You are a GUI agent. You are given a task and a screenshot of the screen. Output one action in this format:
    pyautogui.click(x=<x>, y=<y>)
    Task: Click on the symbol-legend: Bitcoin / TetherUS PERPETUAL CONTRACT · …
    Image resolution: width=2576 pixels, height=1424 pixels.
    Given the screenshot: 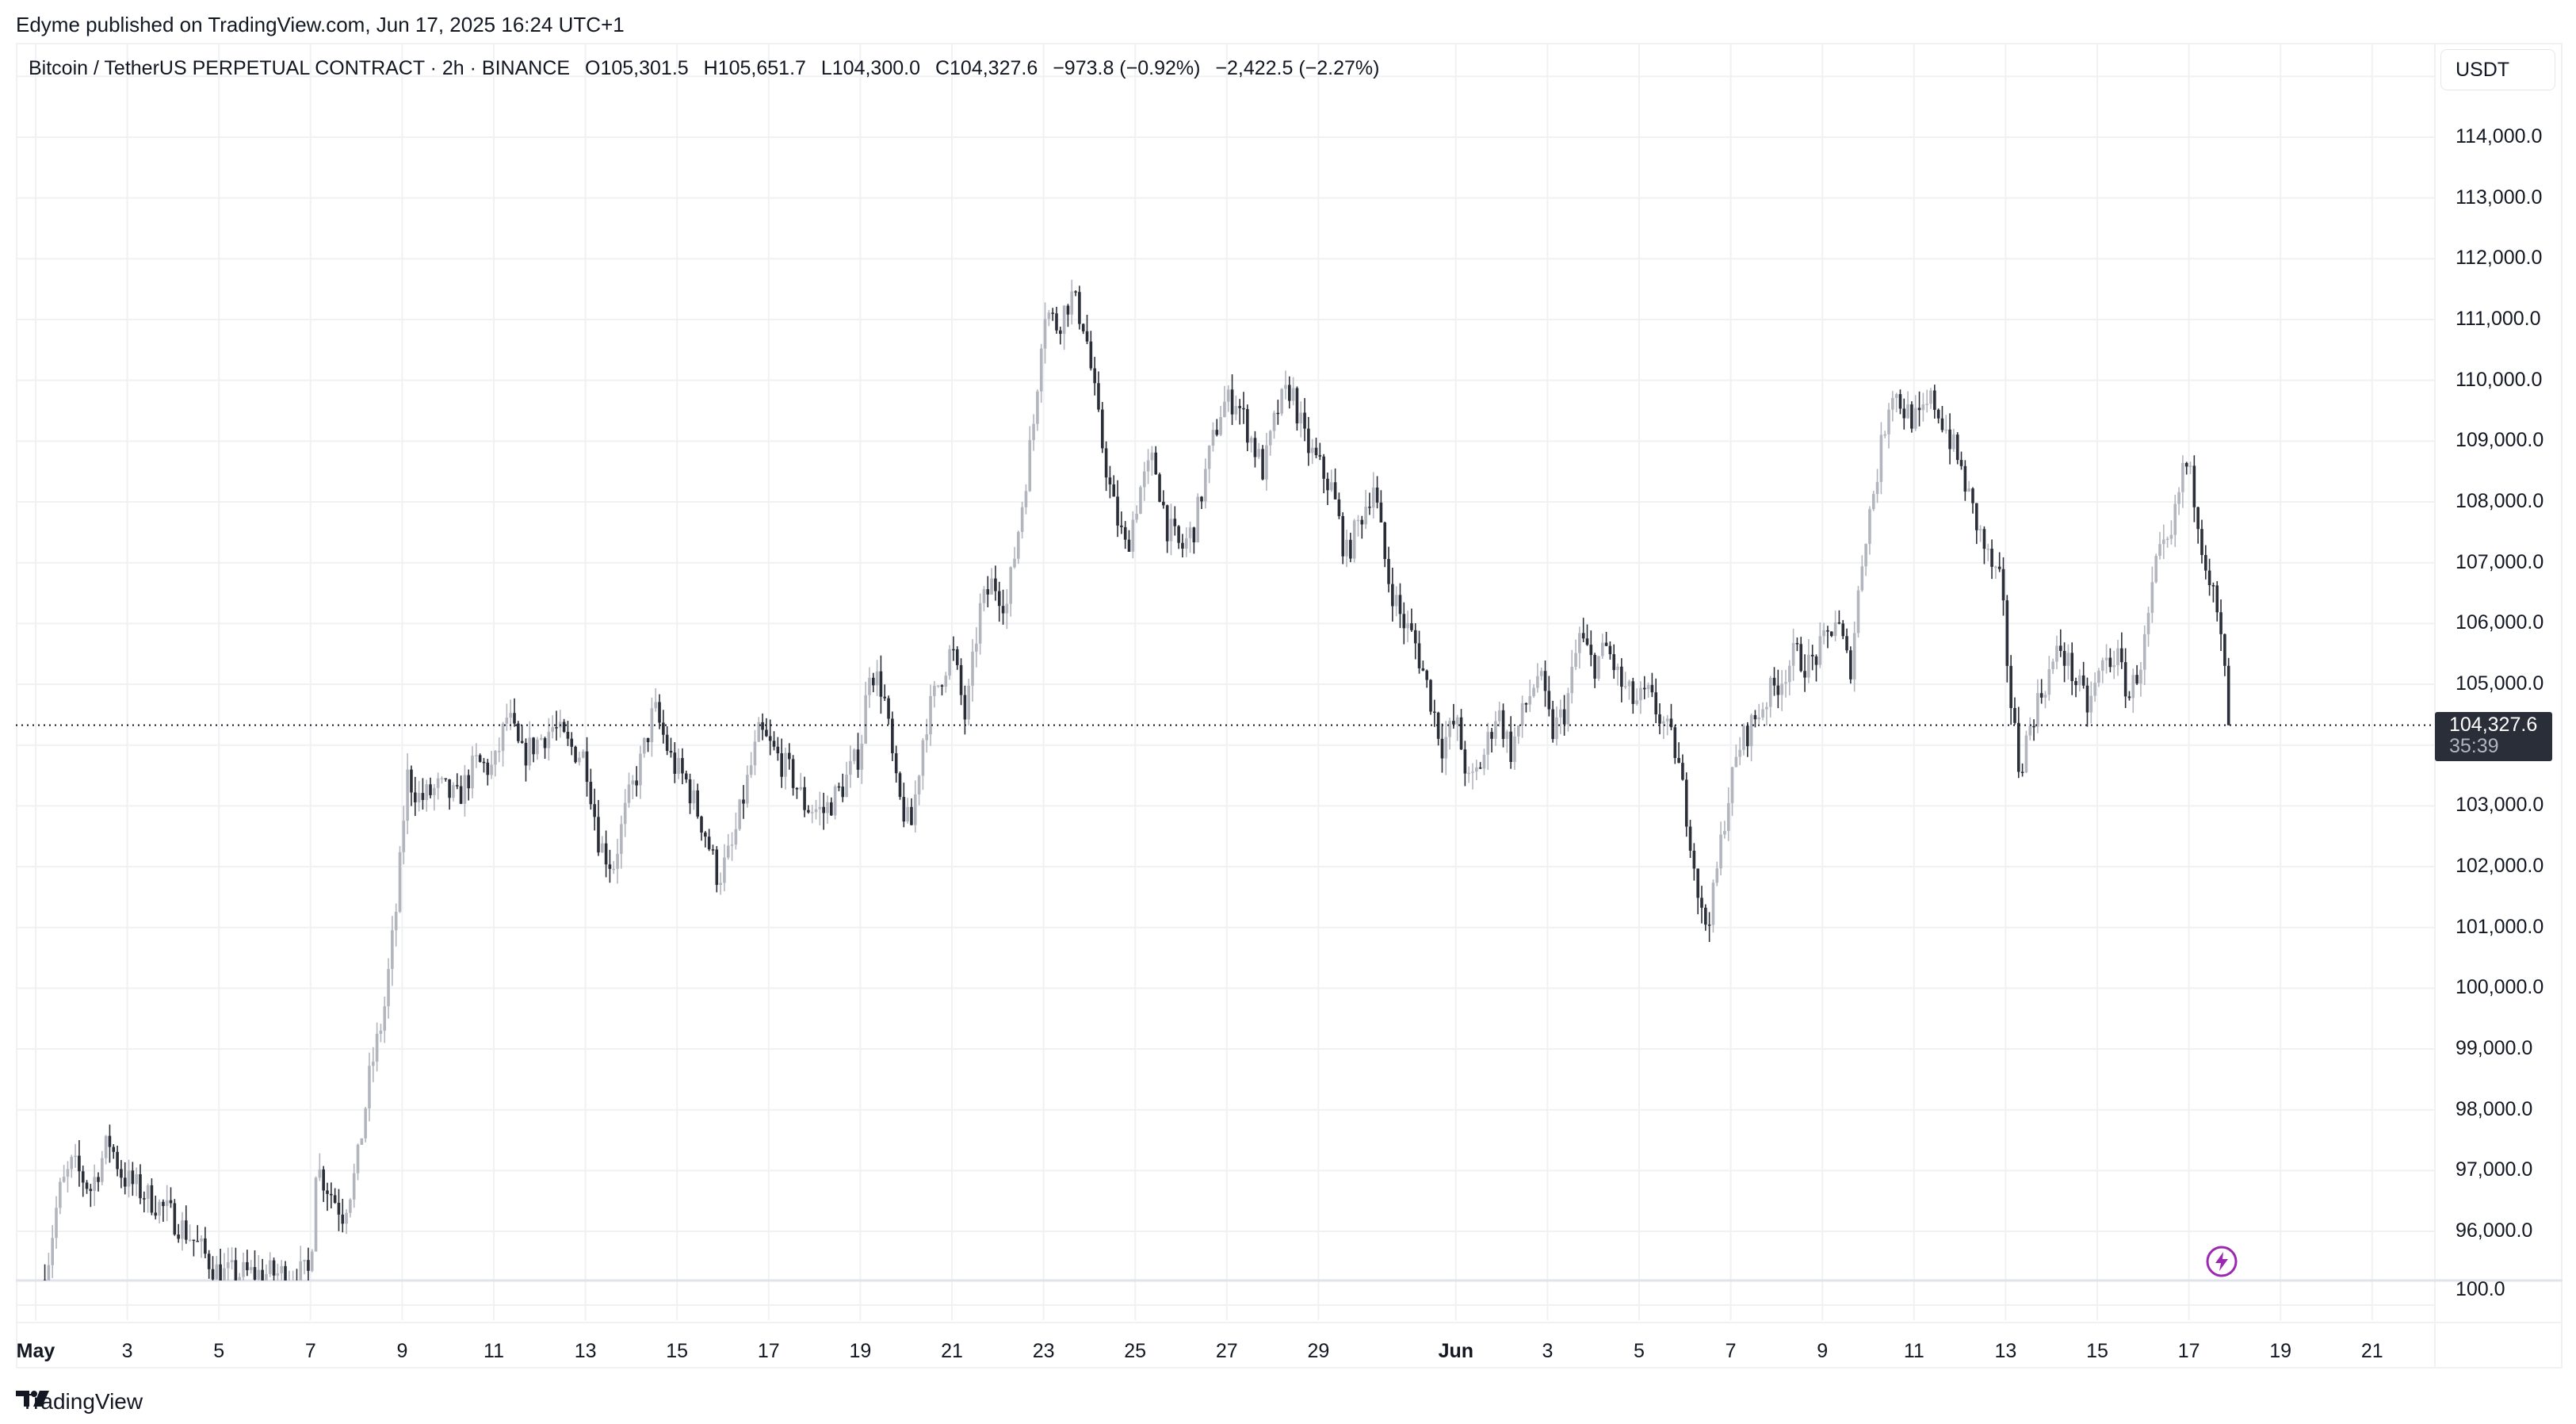 What is the action you would take?
    pyautogui.click(x=709, y=68)
    